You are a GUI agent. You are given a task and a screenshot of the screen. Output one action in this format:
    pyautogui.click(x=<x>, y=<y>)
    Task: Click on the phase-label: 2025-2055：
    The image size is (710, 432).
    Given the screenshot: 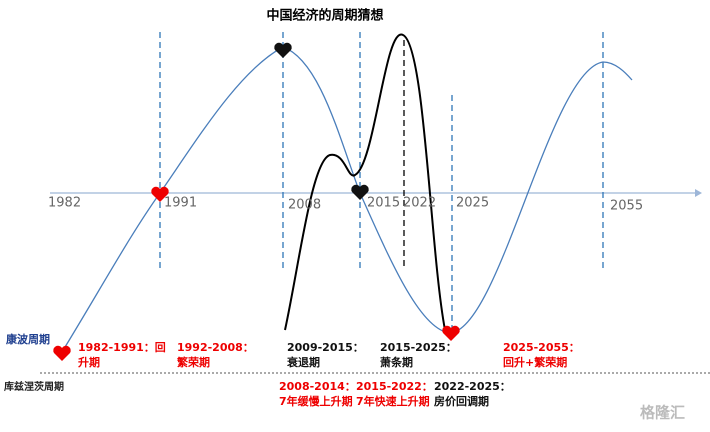 What is the action you would take?
    pyautogui.click(x=541, y=347)
    